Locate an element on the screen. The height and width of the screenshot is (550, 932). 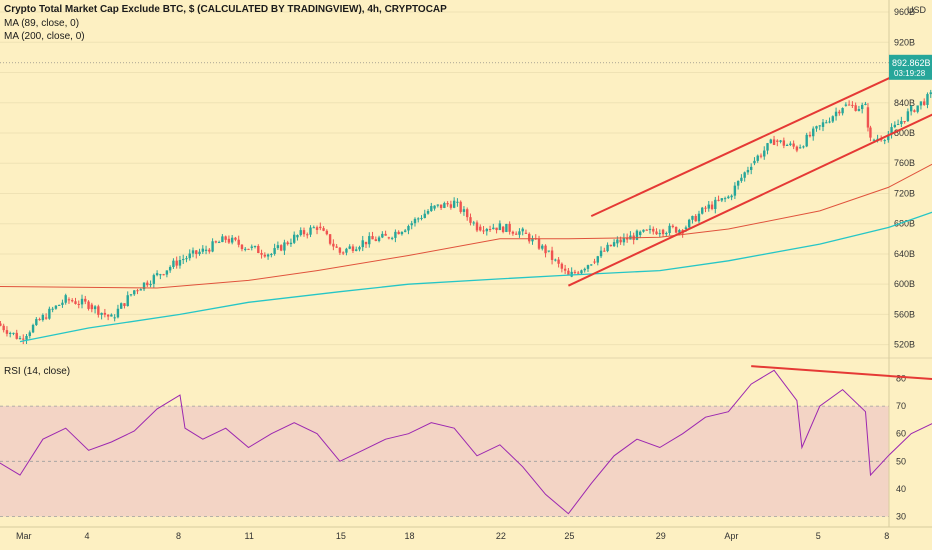
price-axis-label: 640B is located at coordinates (904, 254).